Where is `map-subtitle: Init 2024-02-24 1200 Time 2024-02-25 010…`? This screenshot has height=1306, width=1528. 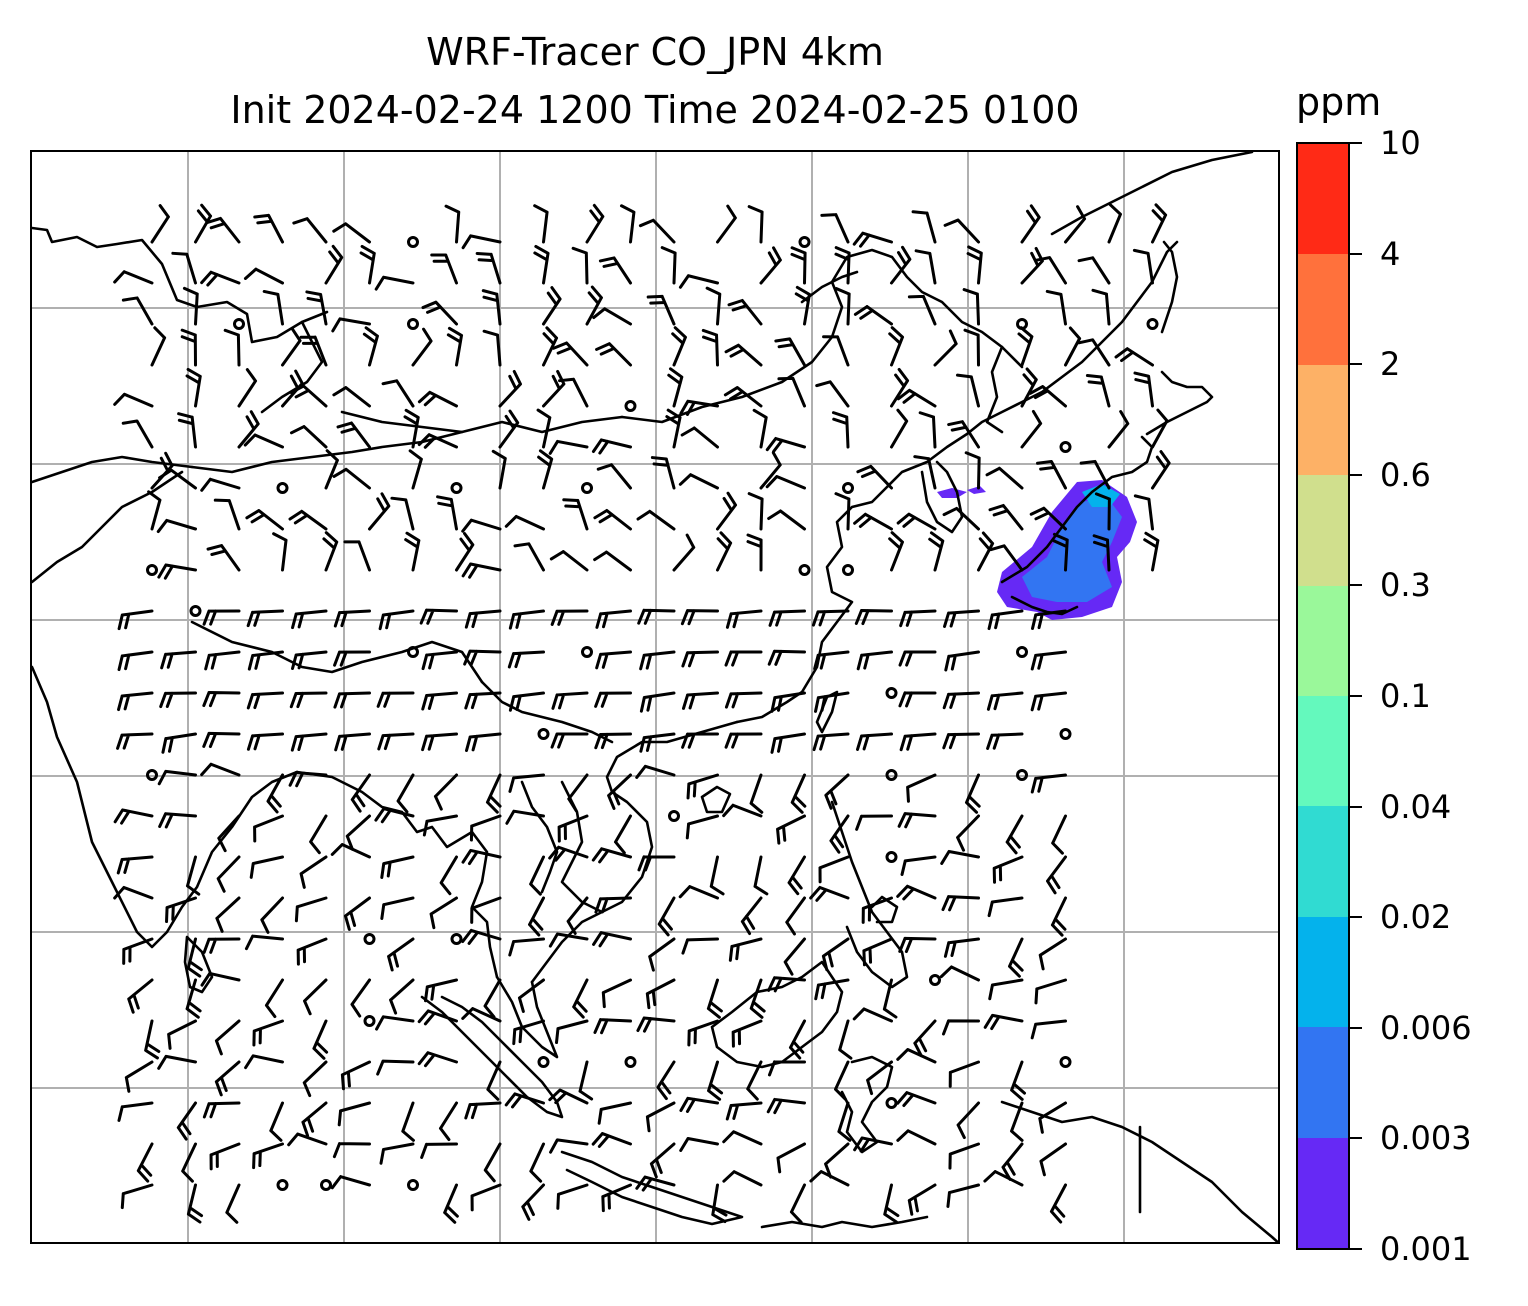 map-subtitle: Init 2024-02-24 1200 Time 2024-02-25 010… is located at coordinates (655, 110).